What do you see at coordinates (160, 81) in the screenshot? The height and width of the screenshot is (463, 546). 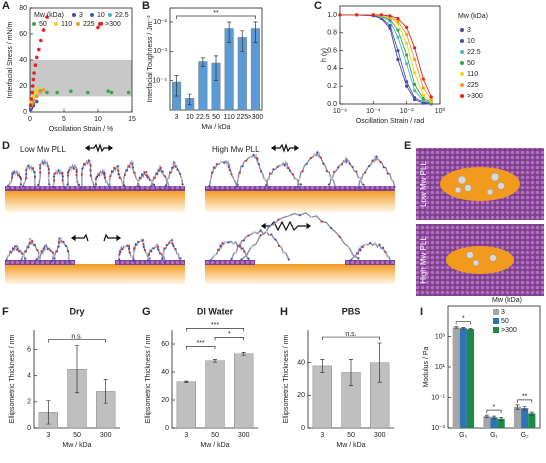 I see `y-tick-label: 10⁻⁴` at bounding box center [160, 81].